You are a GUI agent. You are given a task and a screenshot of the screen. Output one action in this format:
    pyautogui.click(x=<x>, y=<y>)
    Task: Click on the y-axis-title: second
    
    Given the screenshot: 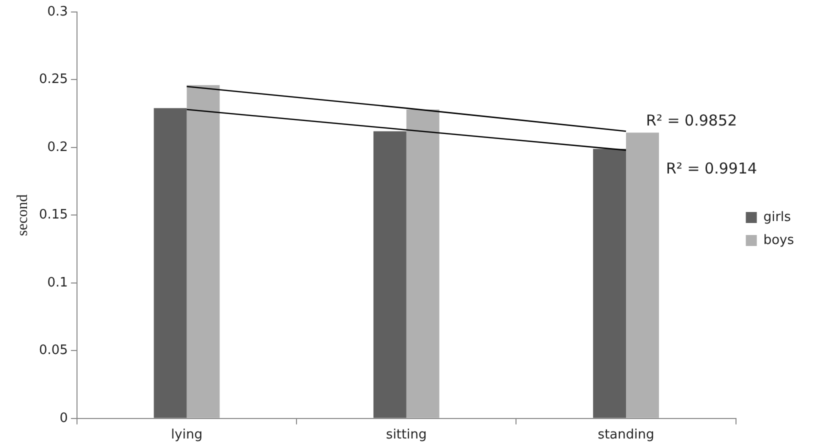 What is the action you would take?
    pyautogui.click(x=22, y=215)
    